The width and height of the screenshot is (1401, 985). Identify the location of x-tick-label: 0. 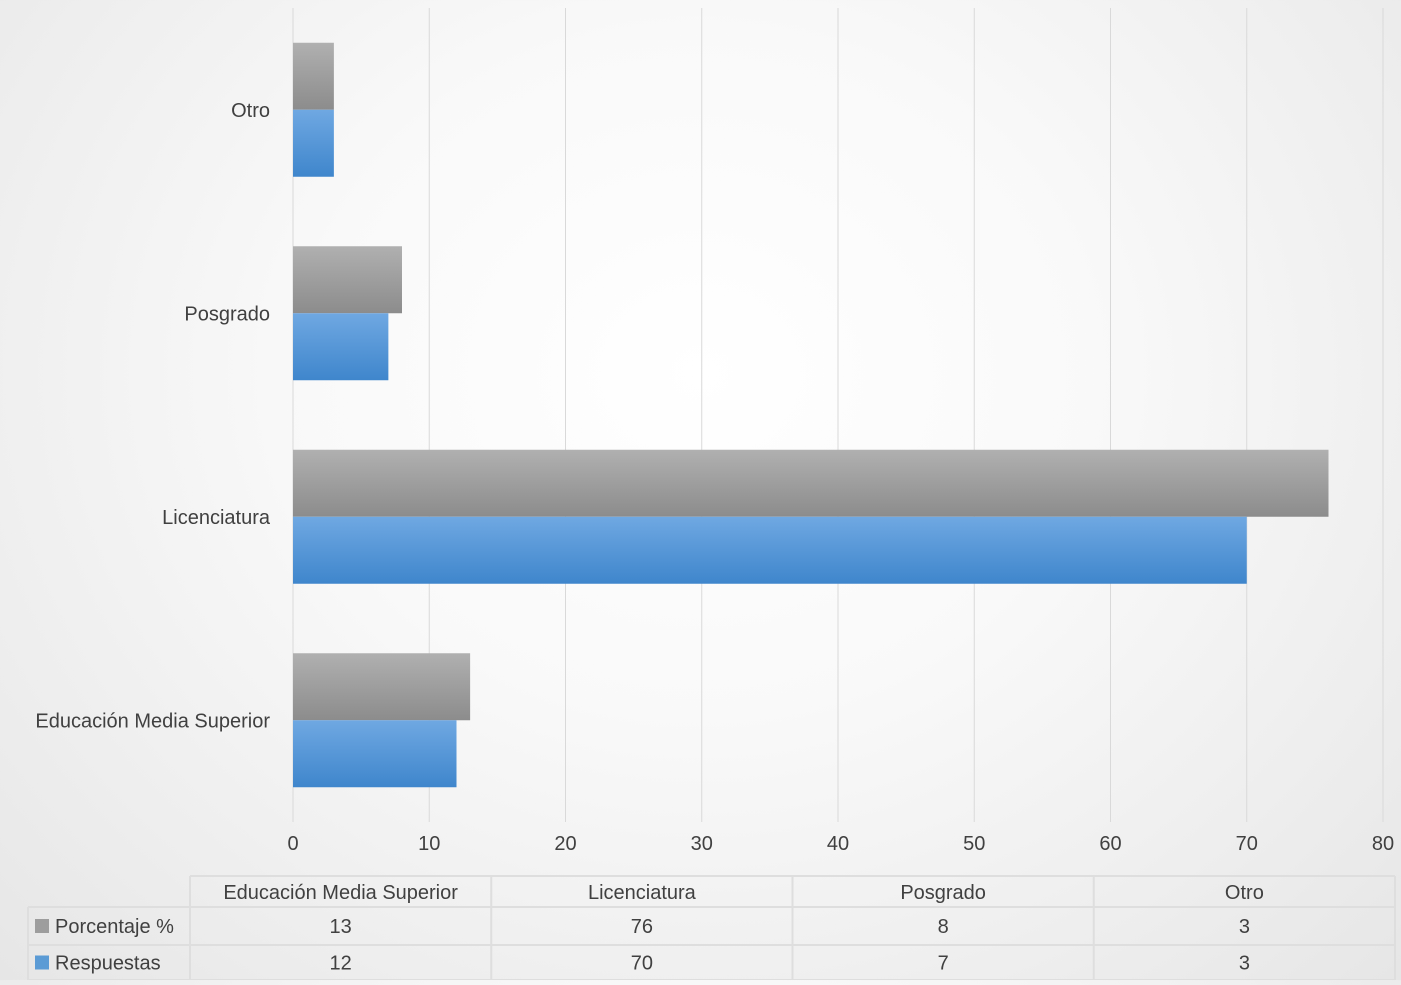
(292, 844).